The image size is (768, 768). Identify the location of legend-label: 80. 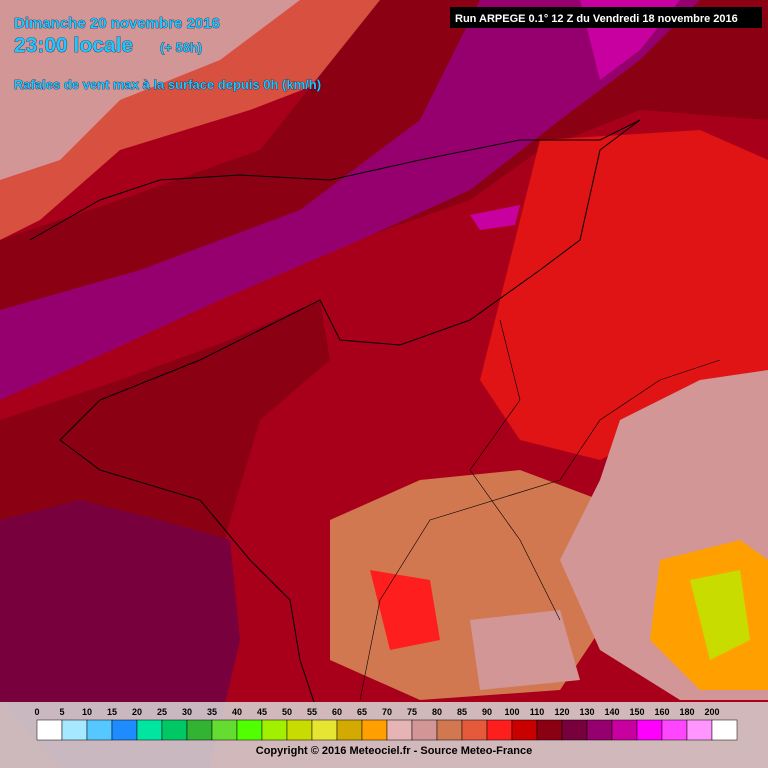
(437, 712).